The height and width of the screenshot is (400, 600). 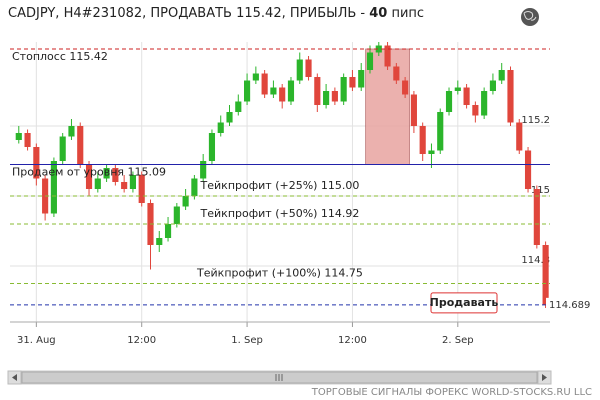 I want to click on thumb-grip, so click(x=279, y=377).